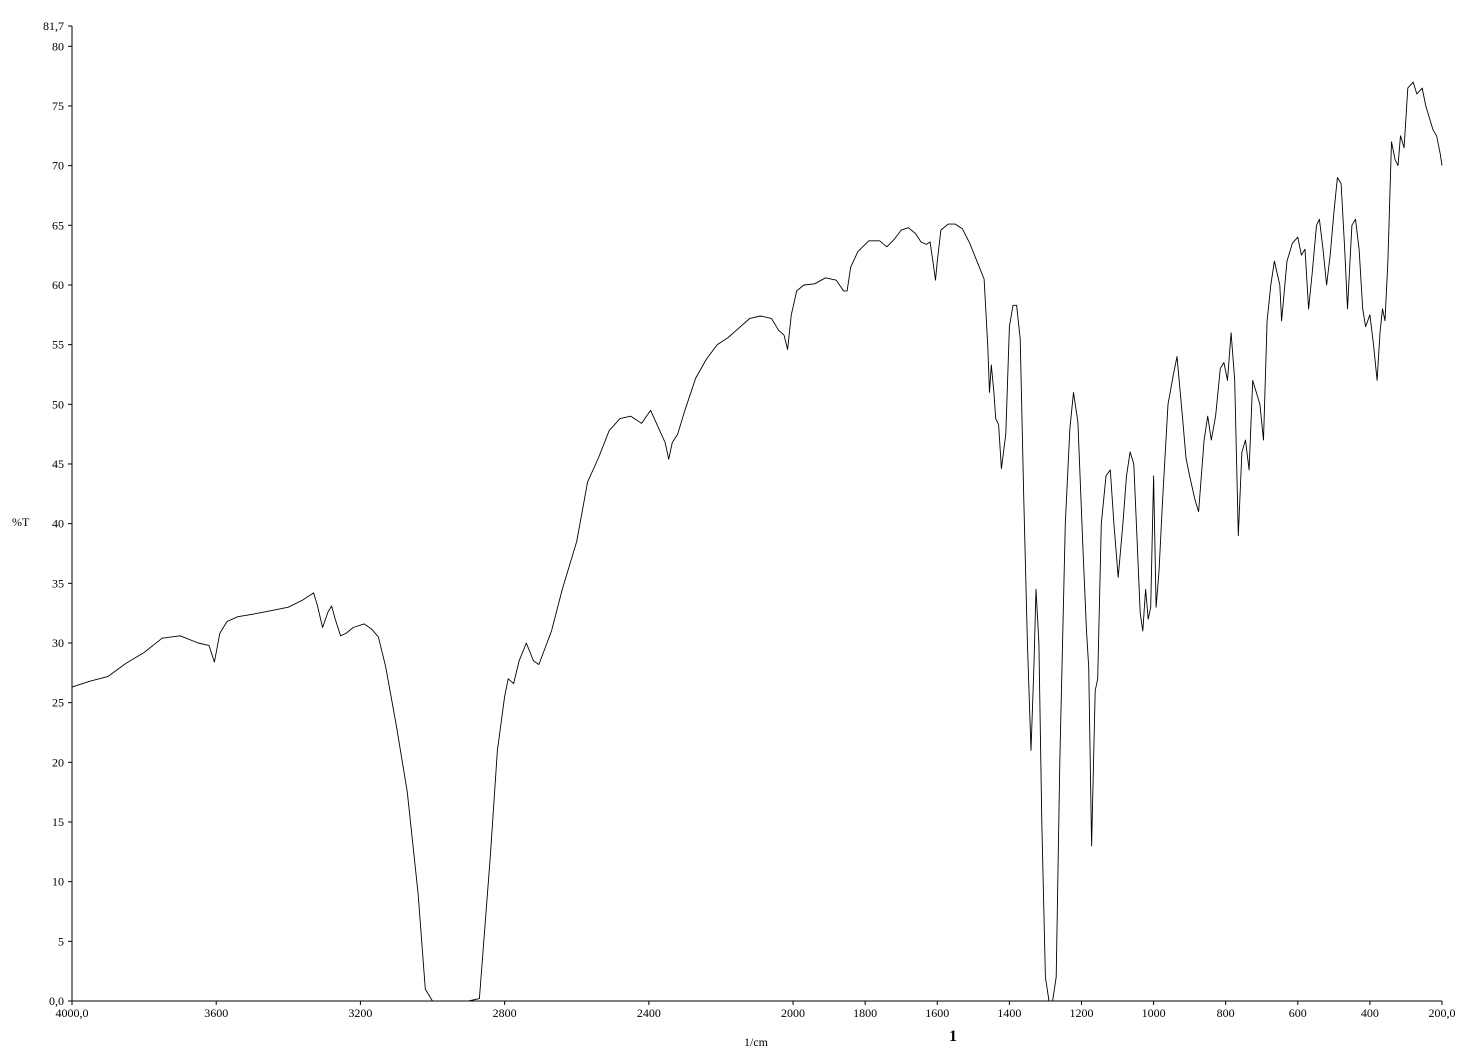 This screenshot has width=1462, height=1057. What do you see at coordinates (58, 524) in the screenshot?
I see `y-tick-label: 40` at bounding box center [58, 524].